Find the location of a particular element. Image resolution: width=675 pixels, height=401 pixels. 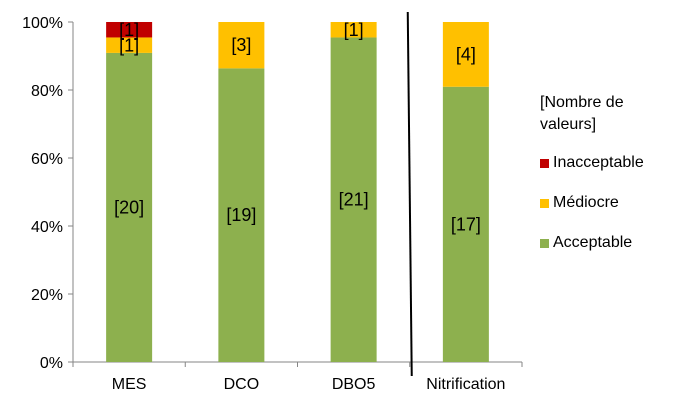

y-tick-label: 20% is located at coordinates (47, 295).